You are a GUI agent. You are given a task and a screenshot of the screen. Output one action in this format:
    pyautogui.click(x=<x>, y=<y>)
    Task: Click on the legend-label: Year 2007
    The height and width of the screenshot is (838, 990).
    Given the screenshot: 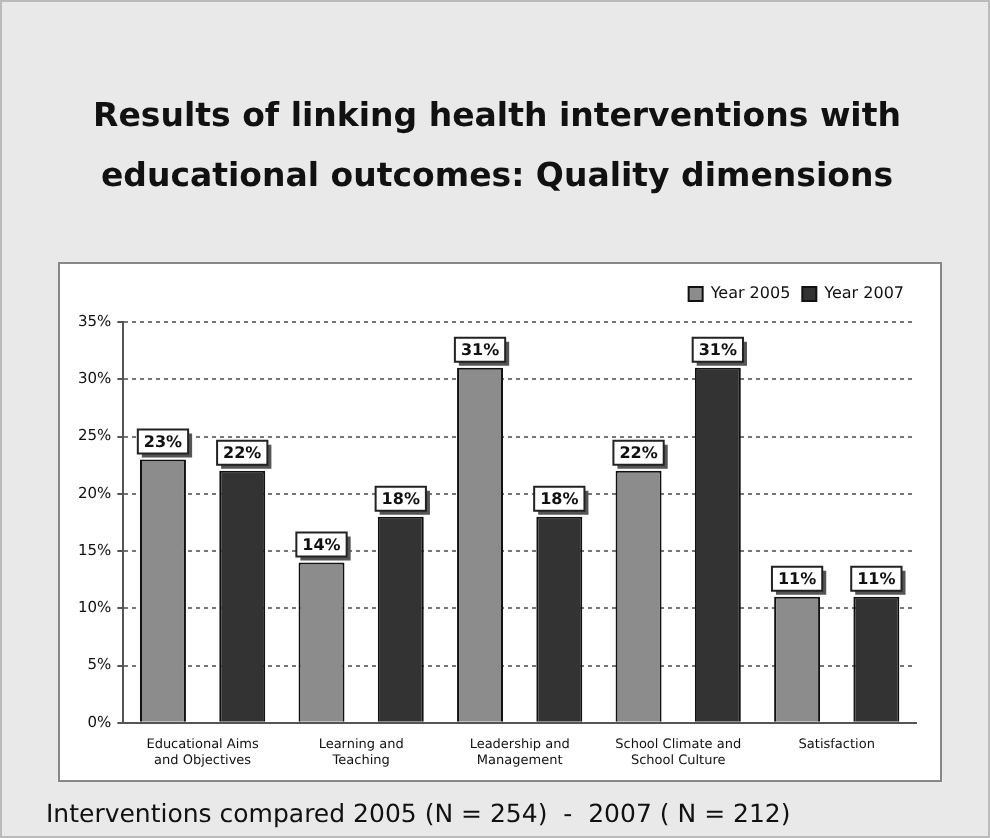 What is the action you would take?
    pyautogui.click(x=863, y=293)
    